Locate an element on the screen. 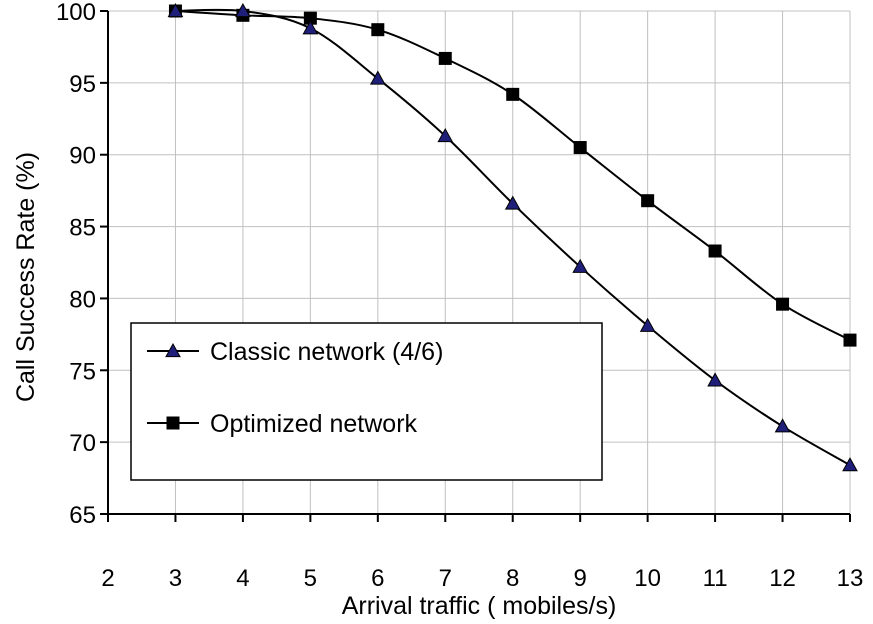  y-axis-label: Call Success Rate (%) is located at coordinates (26, 277).